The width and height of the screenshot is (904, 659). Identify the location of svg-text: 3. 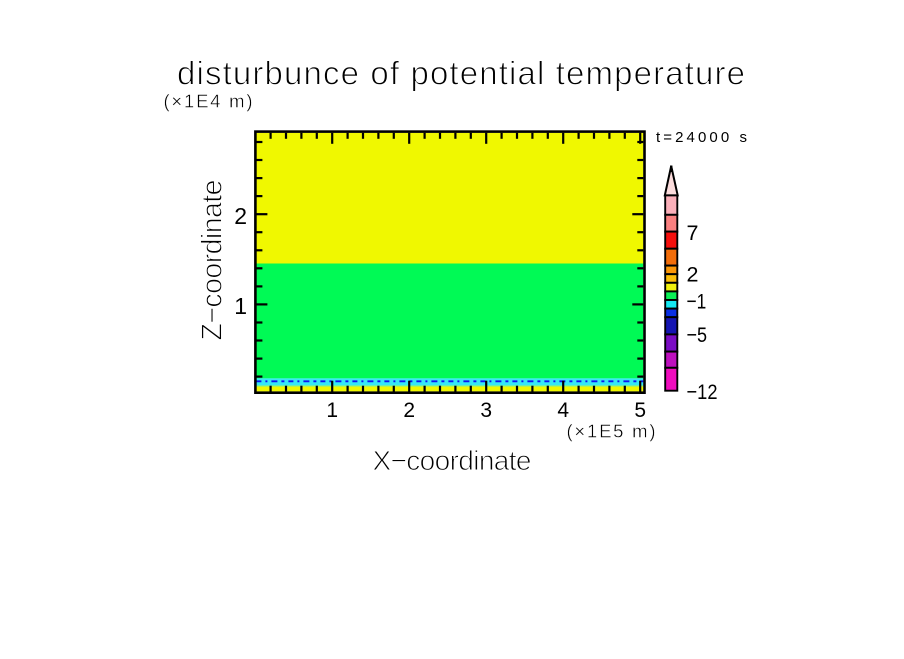
(486, 410).